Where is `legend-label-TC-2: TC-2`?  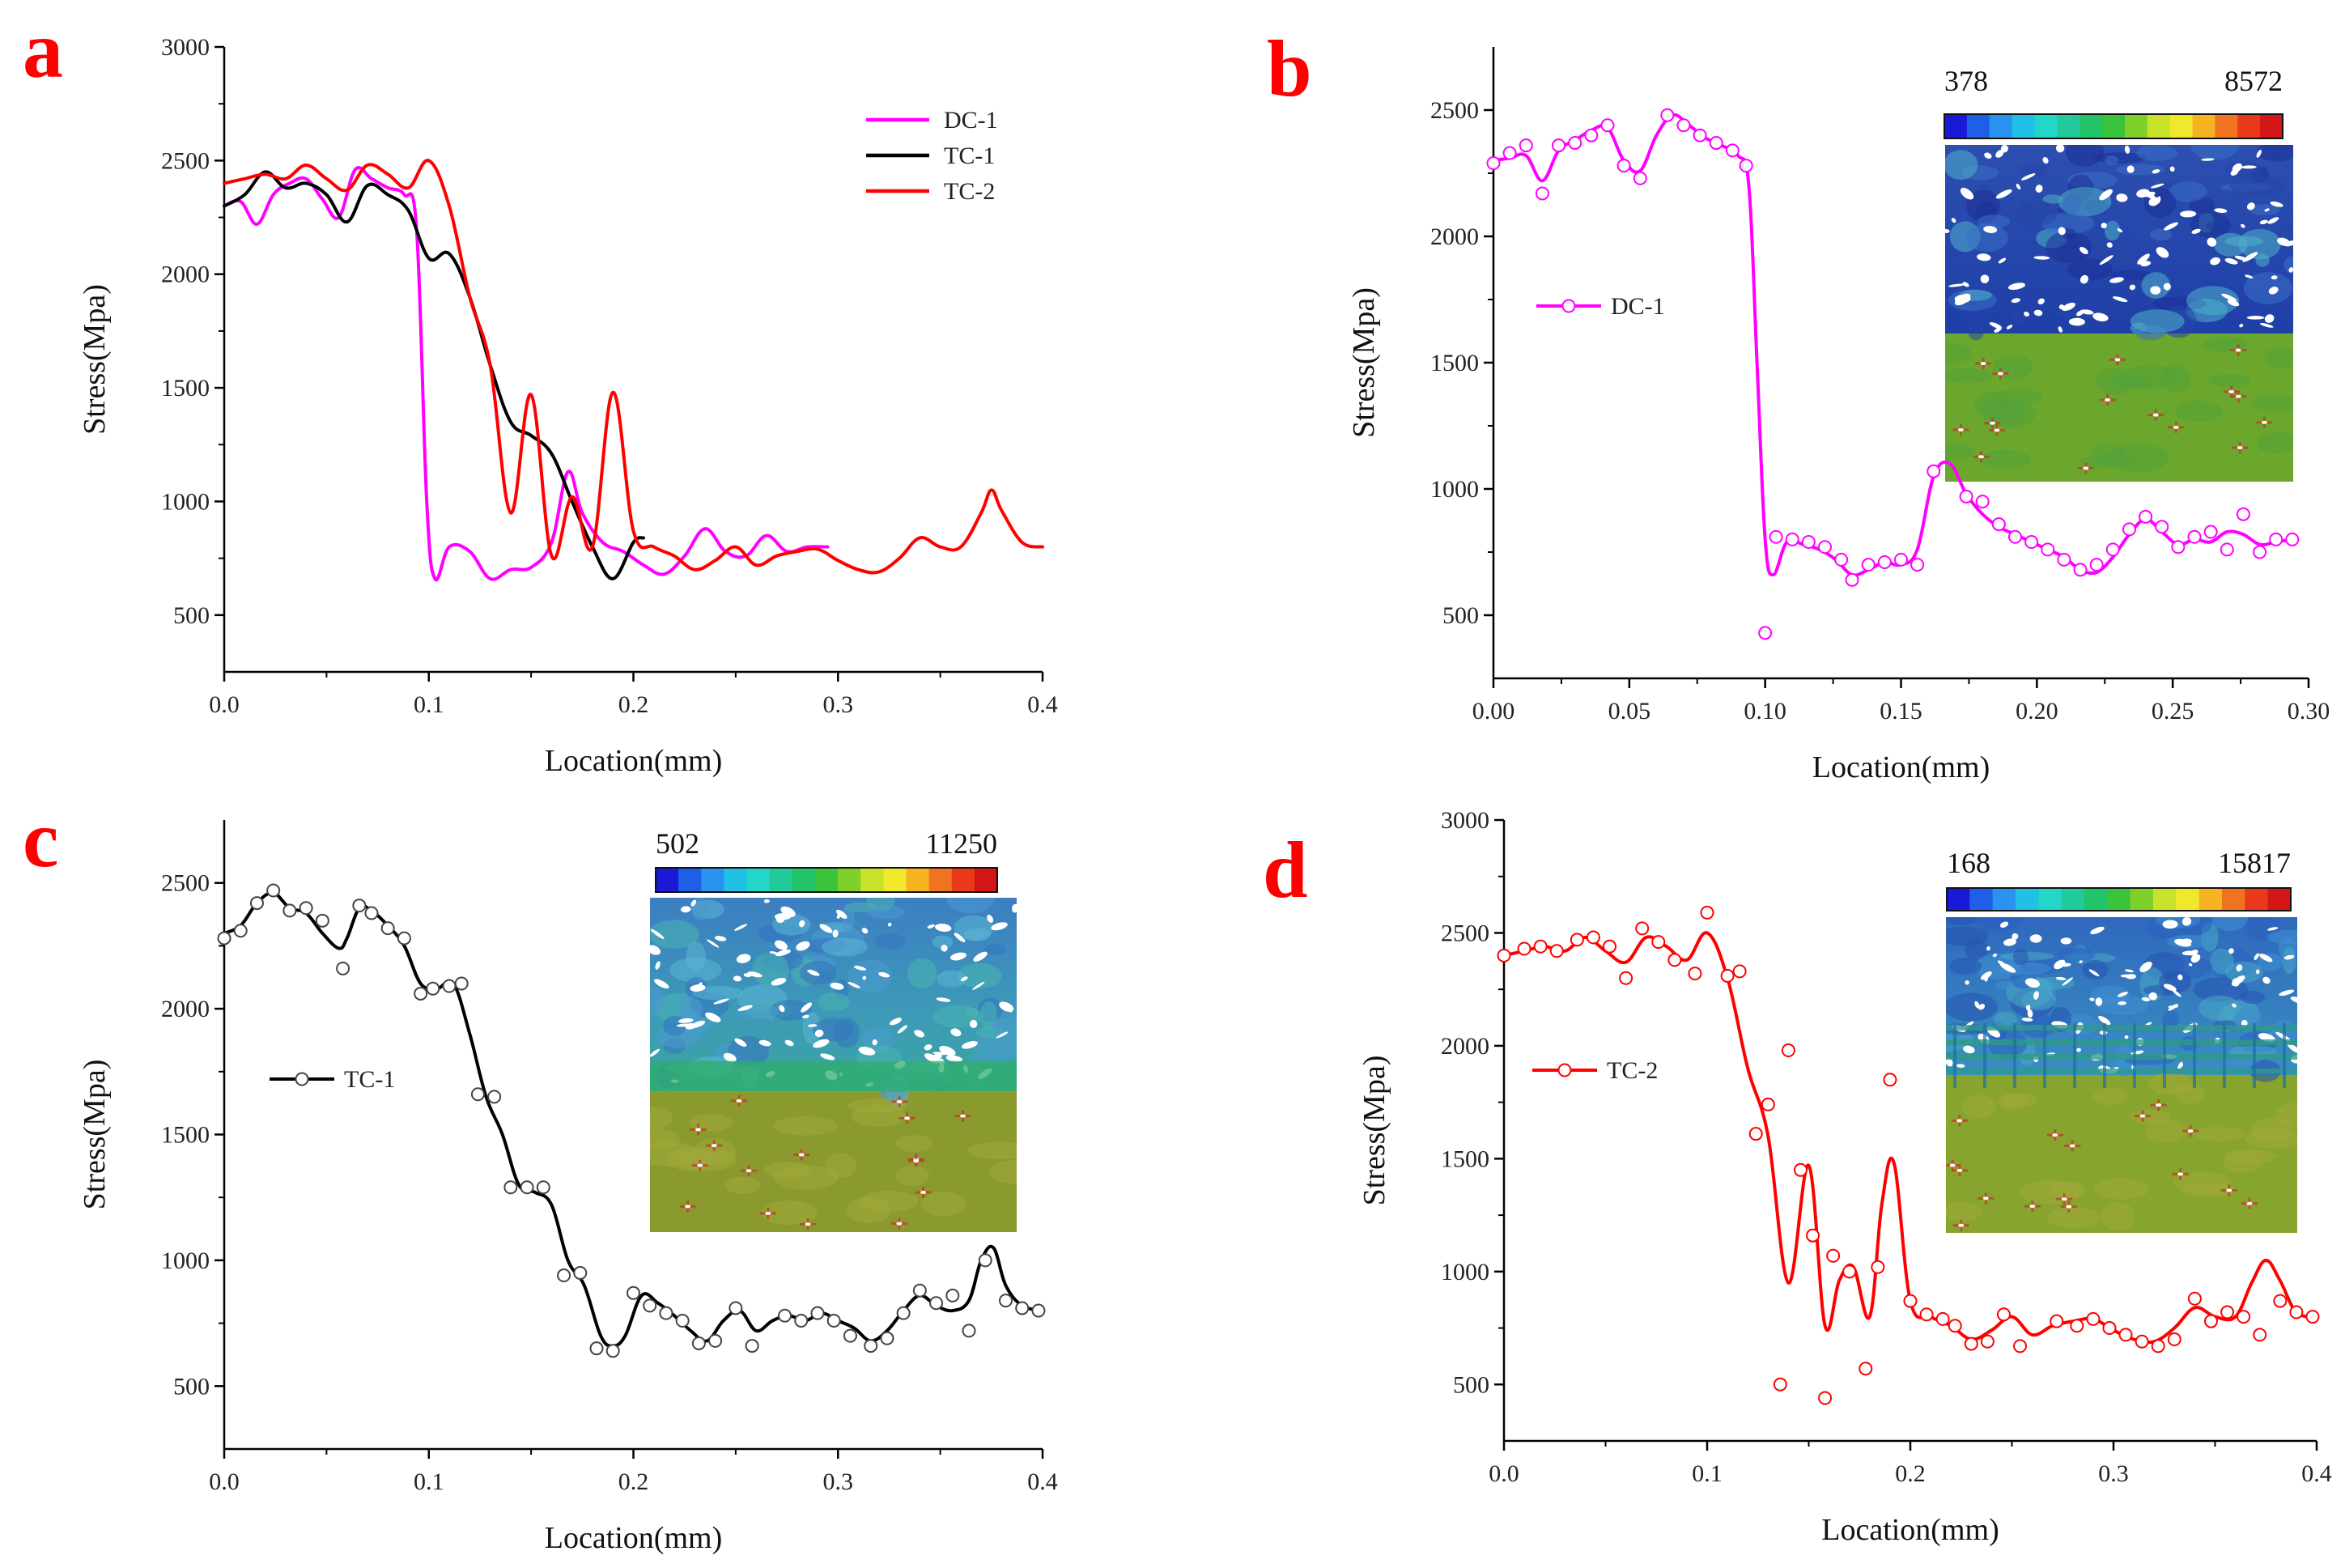 legend-label-TC-2: TC-2 is located at coordinates (969, 191).